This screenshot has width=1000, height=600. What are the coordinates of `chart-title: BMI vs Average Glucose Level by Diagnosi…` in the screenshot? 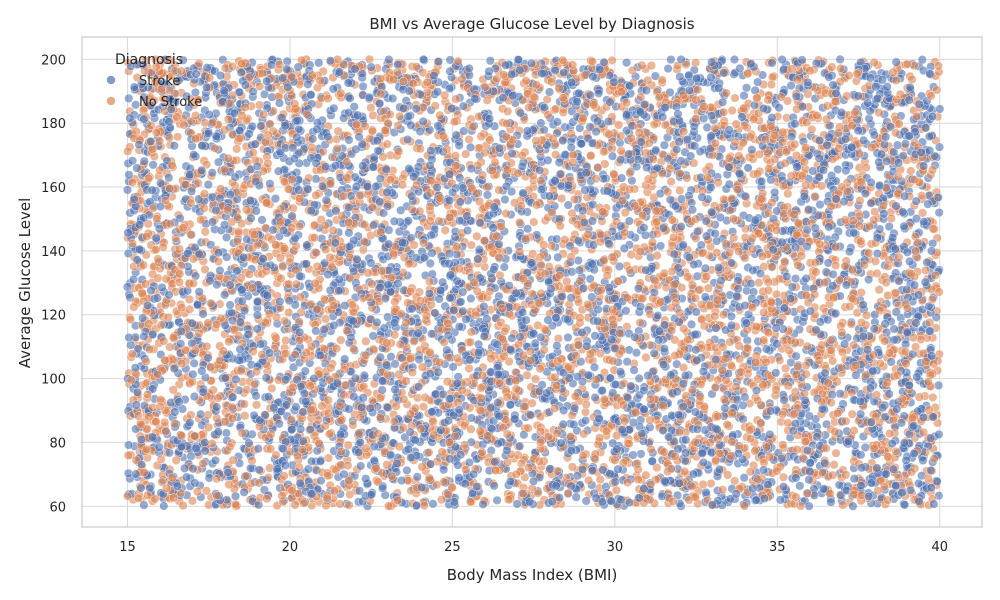 It's located at (531, 24).